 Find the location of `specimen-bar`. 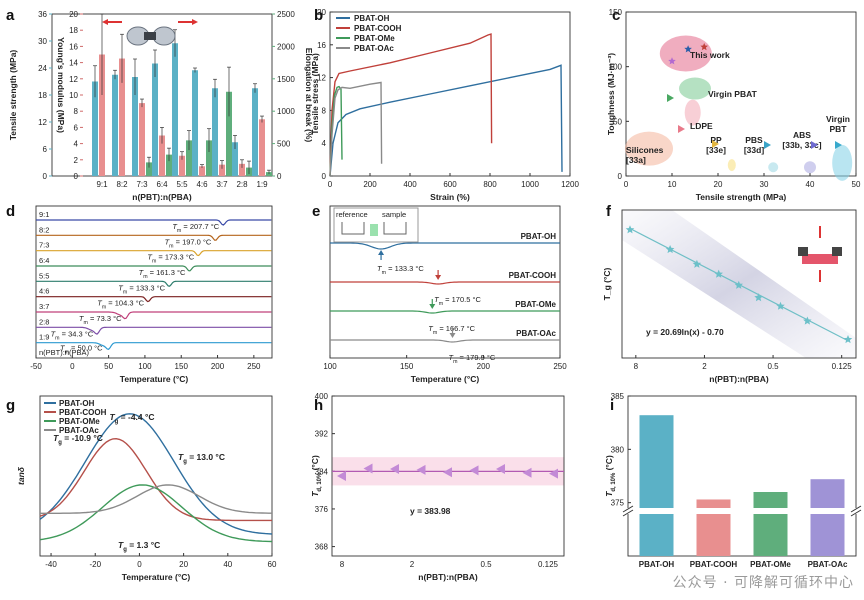

specimen-bar is located at coordinates (820, 259).